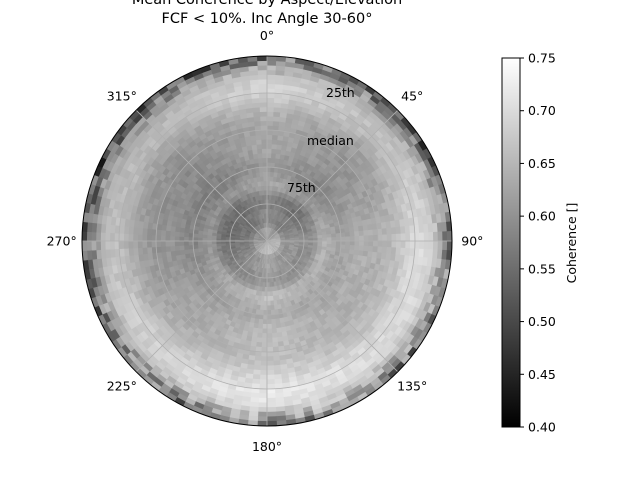 The image size is (640, 480). Describe the element at coordinates (301, 187) in the screenshot. I see `ring-label-75th: 75th` at that location.